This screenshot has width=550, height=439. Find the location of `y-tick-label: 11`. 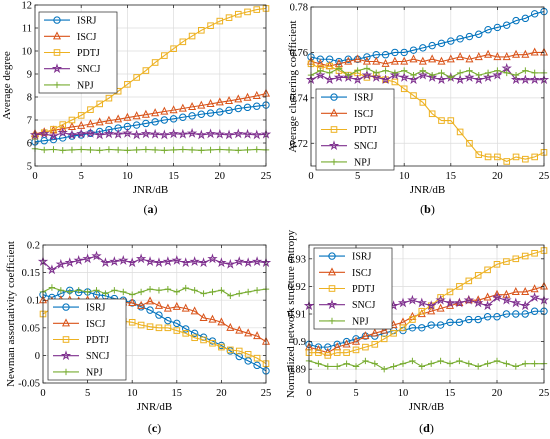

y-tick-label: 11 is located at coordinates (27, 29).